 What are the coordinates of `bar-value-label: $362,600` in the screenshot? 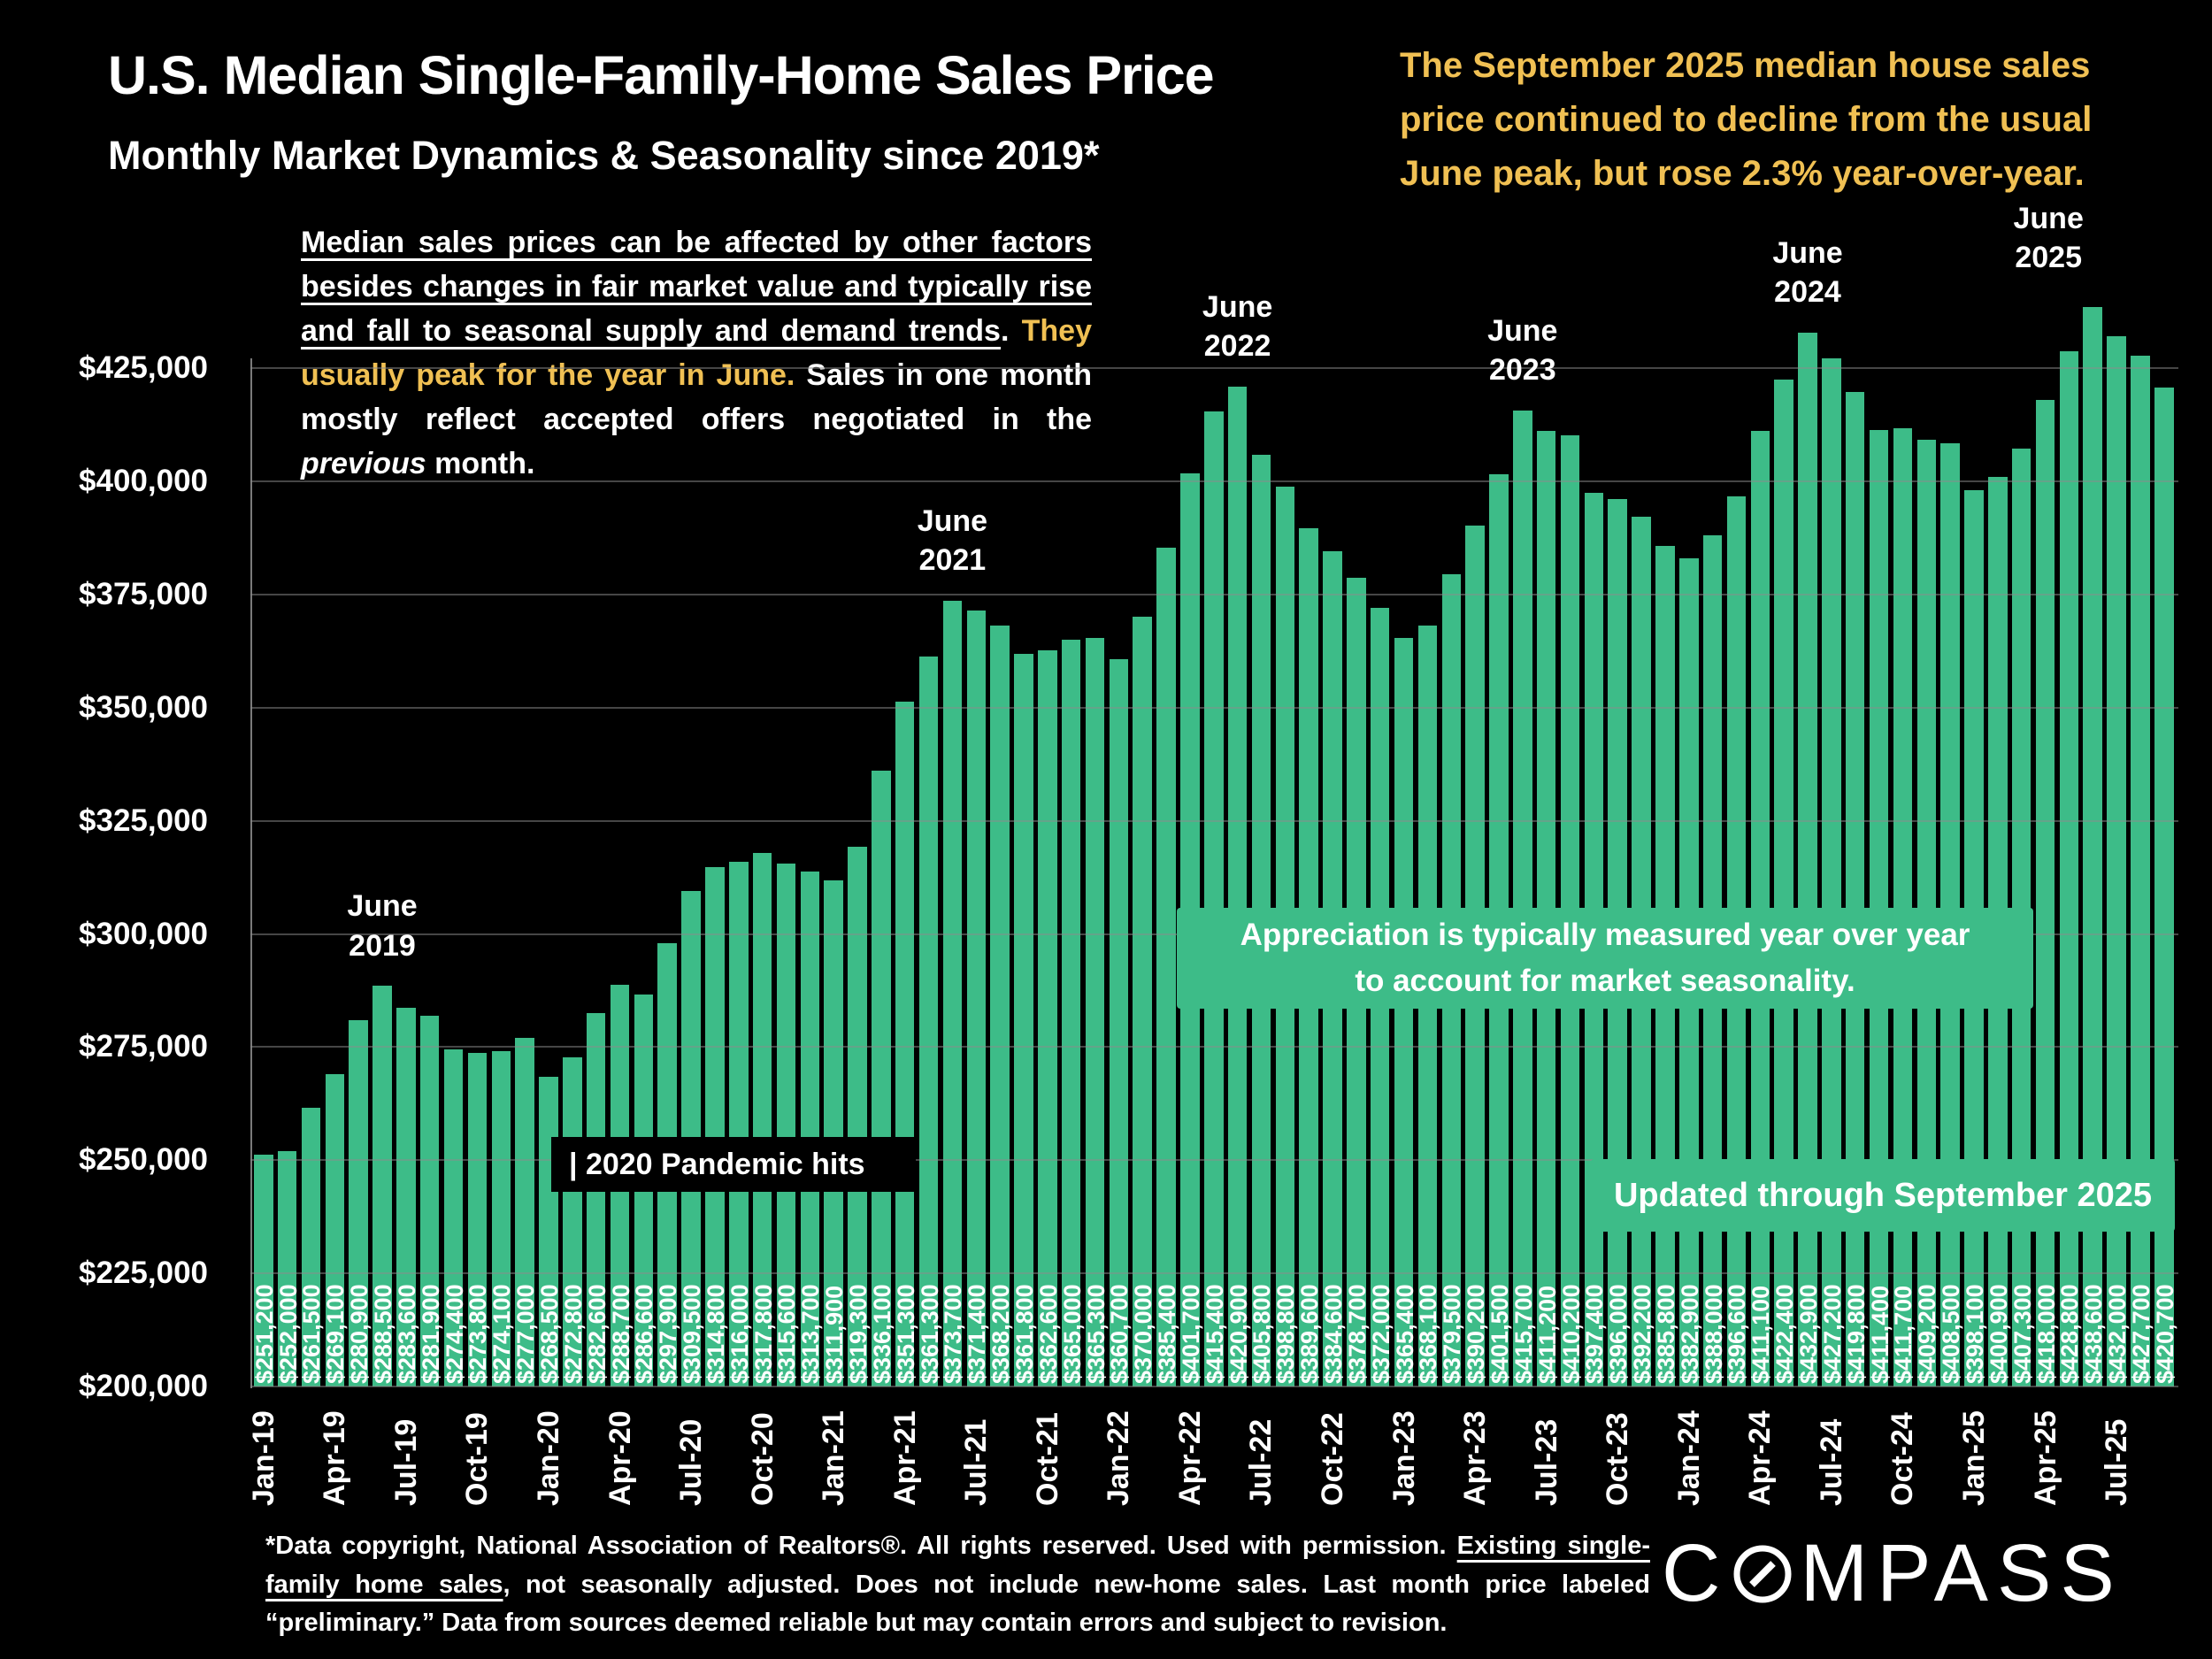 It's located at (1048, 1334).